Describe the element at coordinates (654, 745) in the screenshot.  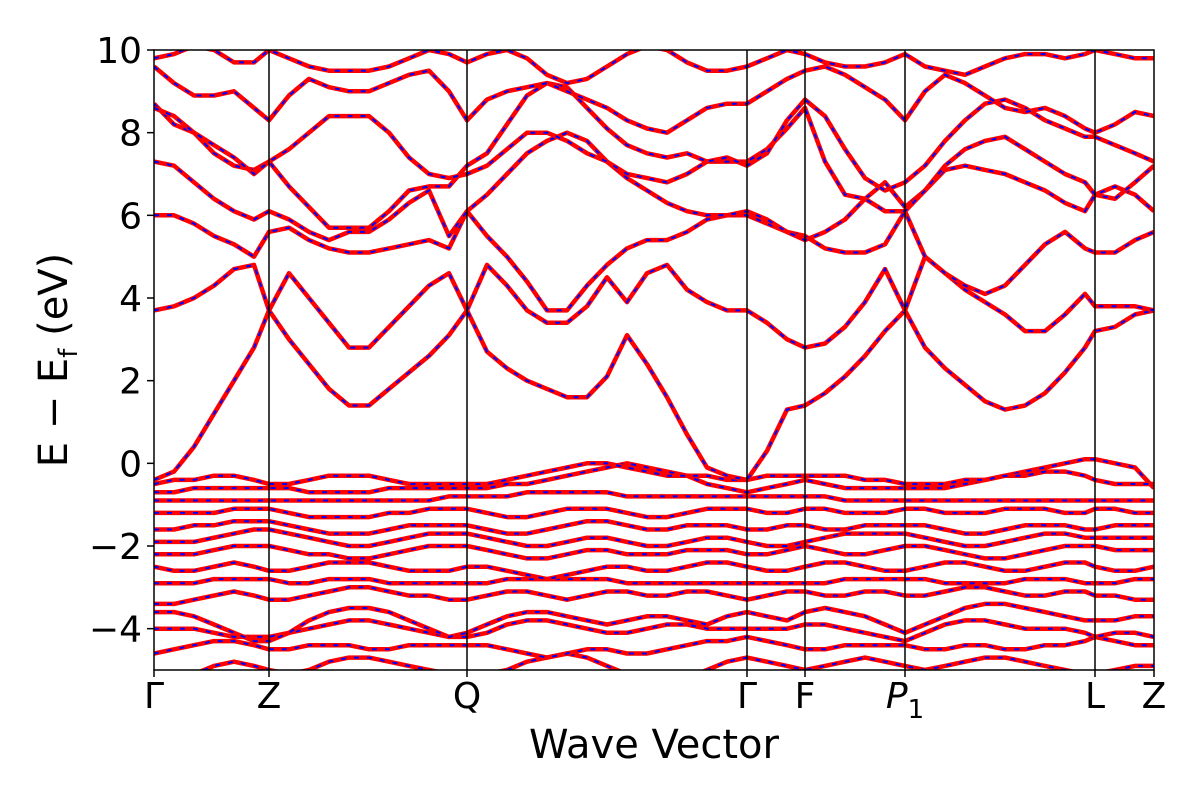
I see `x-axis-title: Wave Vector` at that location.